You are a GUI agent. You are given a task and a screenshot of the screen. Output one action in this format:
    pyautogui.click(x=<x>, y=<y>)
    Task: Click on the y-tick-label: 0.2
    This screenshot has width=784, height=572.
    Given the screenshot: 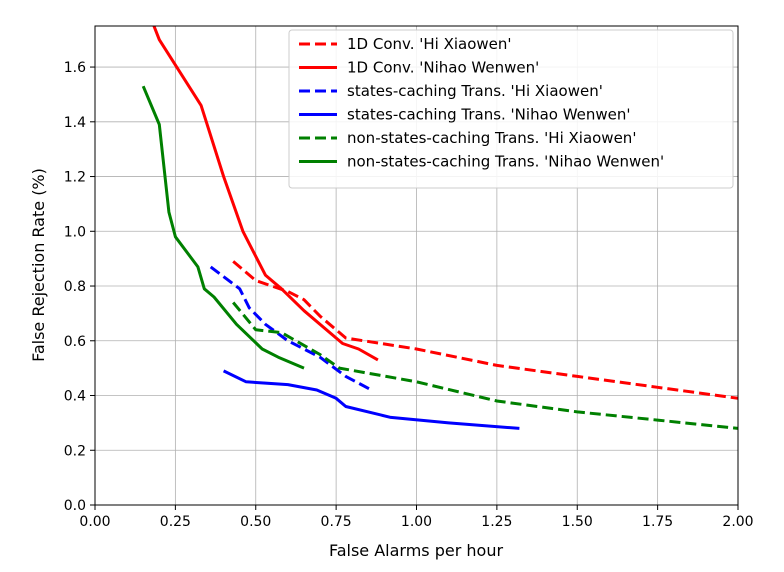 What is the action you would take?
    pyautogui.click(x=75, y=451)
    